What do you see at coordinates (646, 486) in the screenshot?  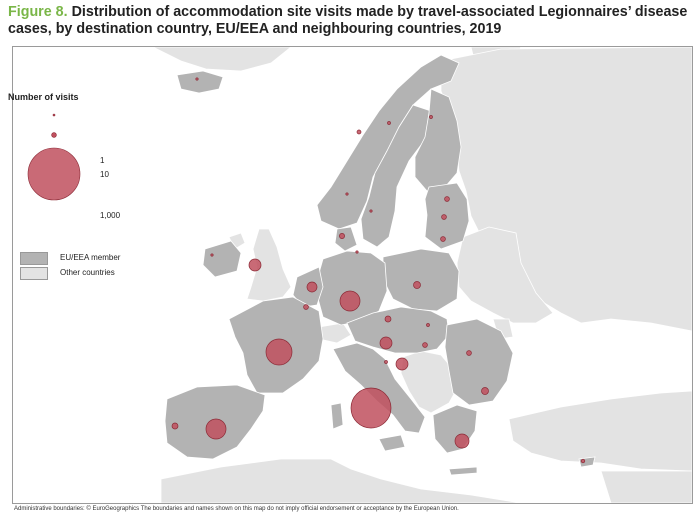 I see `land-middle-east` at bounding box center [646, 486].